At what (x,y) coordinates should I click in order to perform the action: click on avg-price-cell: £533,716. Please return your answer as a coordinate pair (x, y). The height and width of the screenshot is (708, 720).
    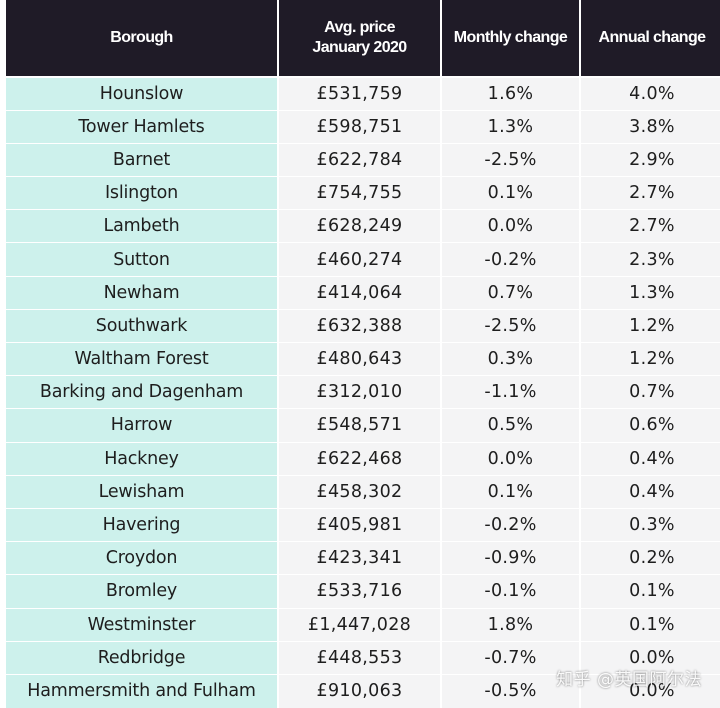
    Looking at the image, I should click on (359, 591).